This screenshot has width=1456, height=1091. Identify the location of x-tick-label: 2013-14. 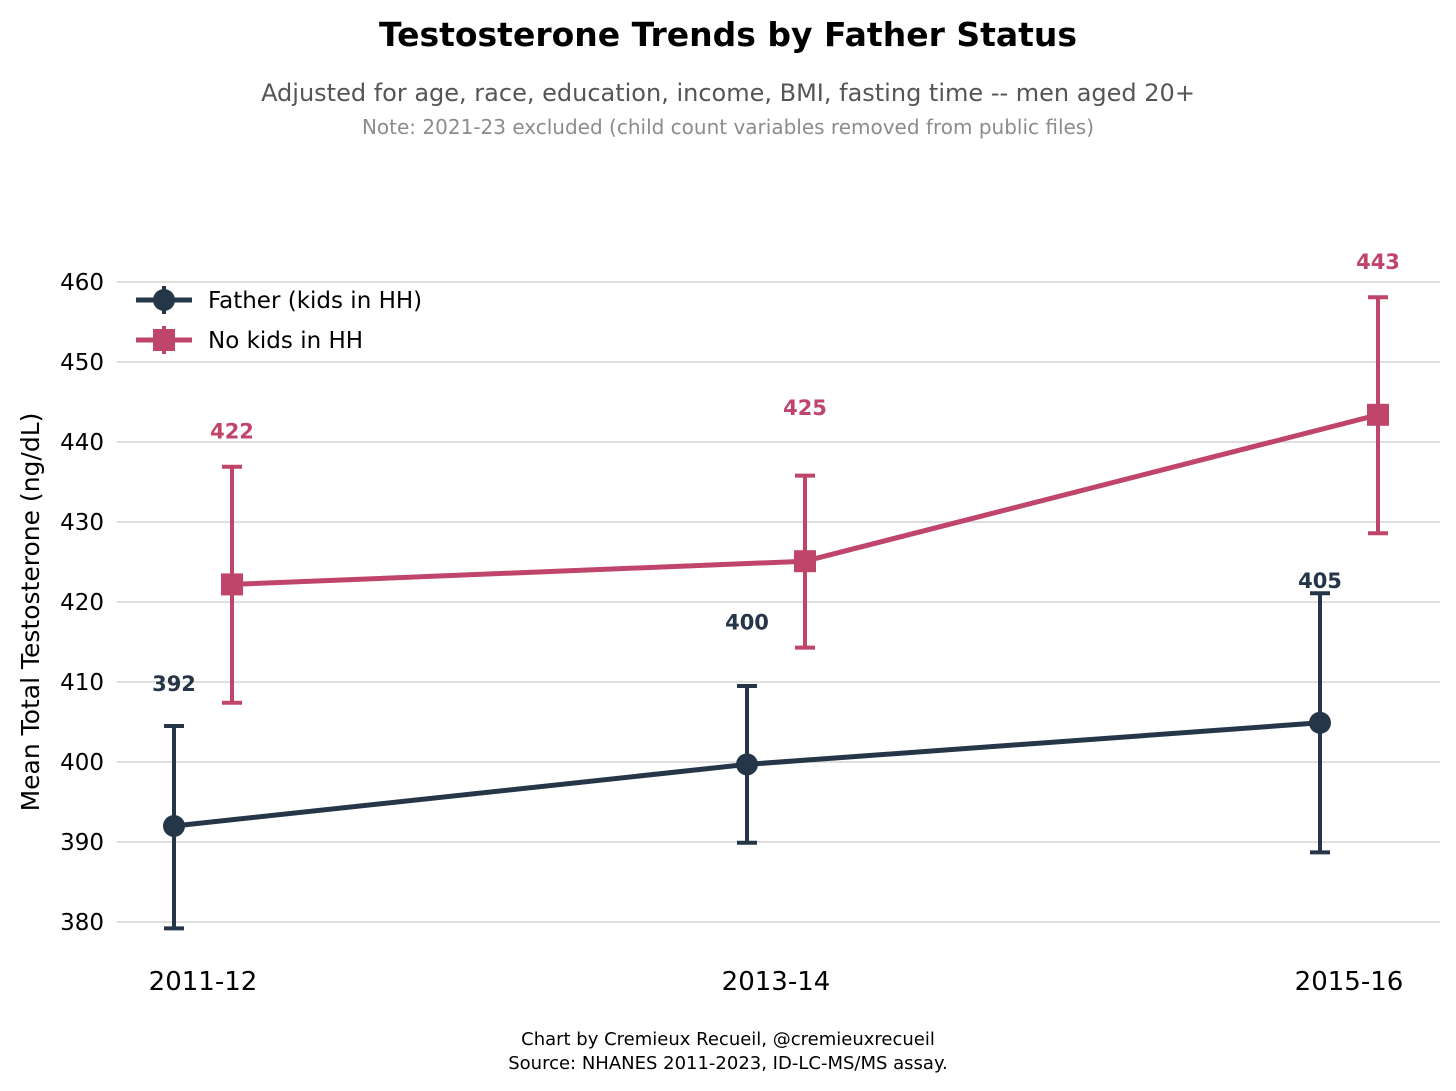
(776, 982).